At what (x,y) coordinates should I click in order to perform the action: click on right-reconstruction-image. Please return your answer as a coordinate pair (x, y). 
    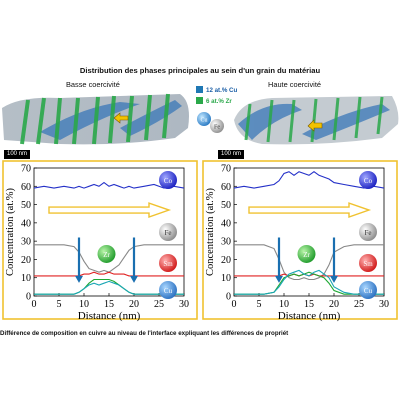
    Looking at the image, I should click on (316, 120).